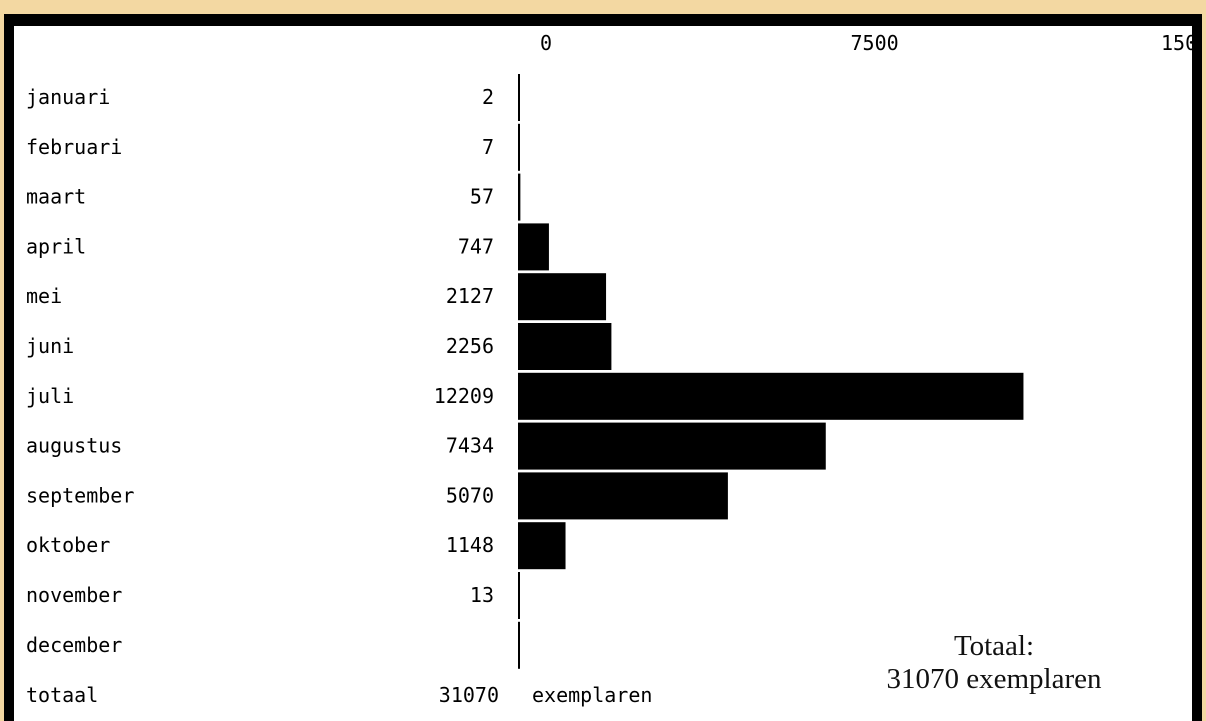 The image size is (1206, 721). What do you see at coordinates (470, 495) in the screenshot?
I see `value-label: 5070` at bounding box center [470, 495].